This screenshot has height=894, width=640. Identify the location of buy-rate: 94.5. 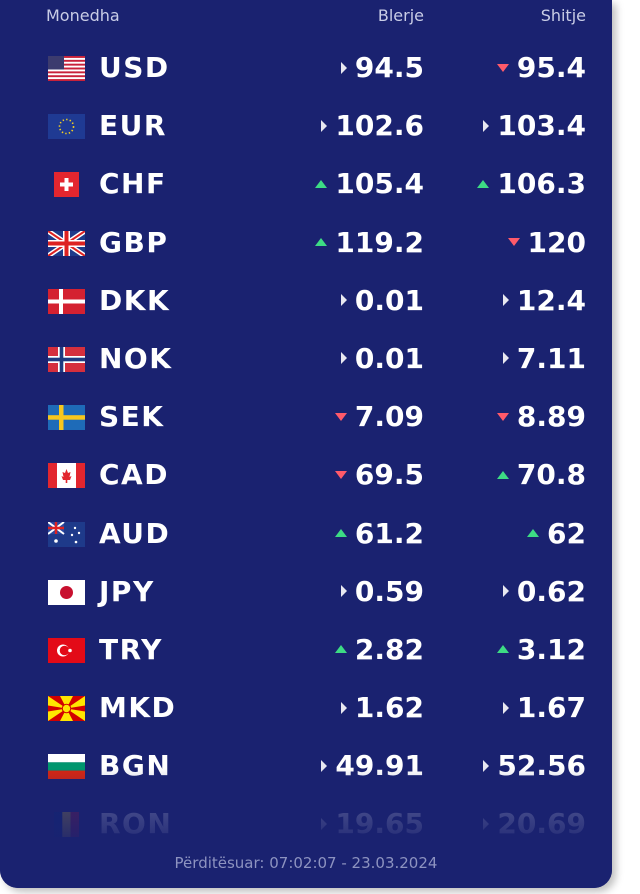
(382, 67).